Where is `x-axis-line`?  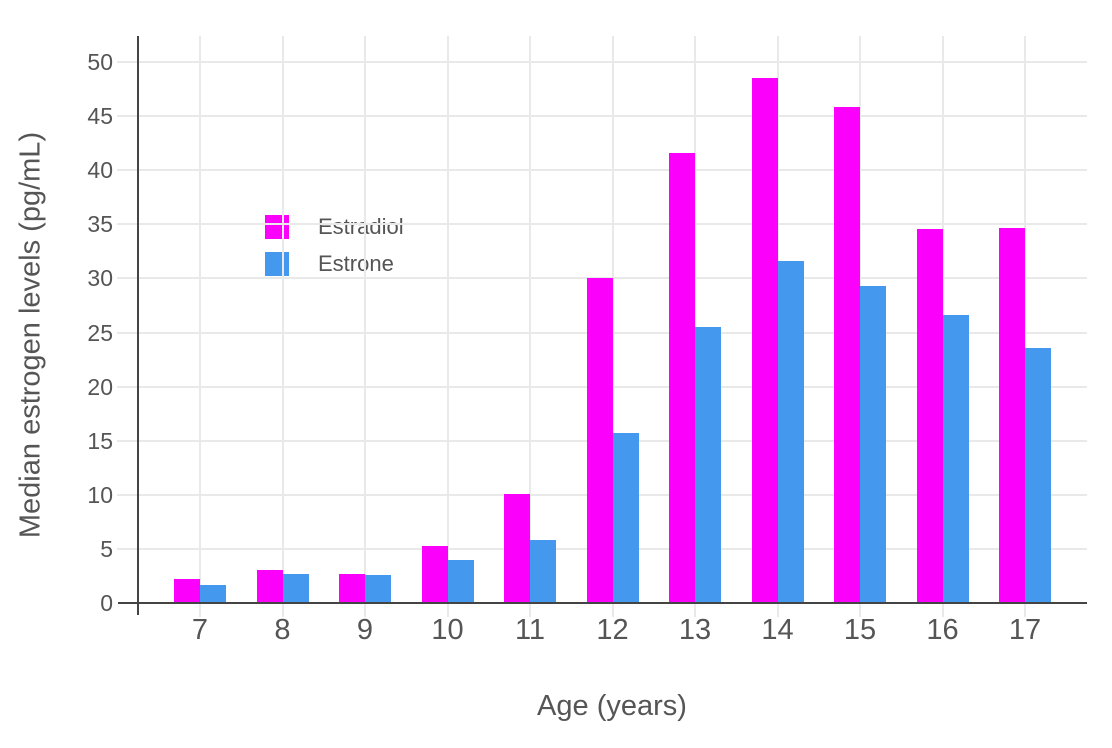 x-axis-line is located at coordinates (602, 603).